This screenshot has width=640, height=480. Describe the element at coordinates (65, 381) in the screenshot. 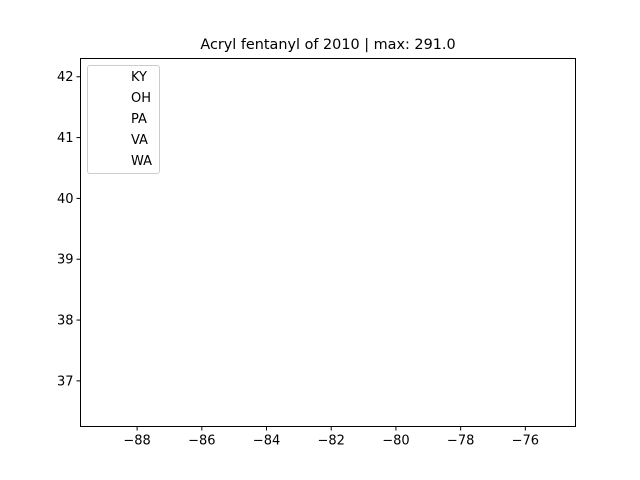

I see `y-tick-label: 37` at that location.